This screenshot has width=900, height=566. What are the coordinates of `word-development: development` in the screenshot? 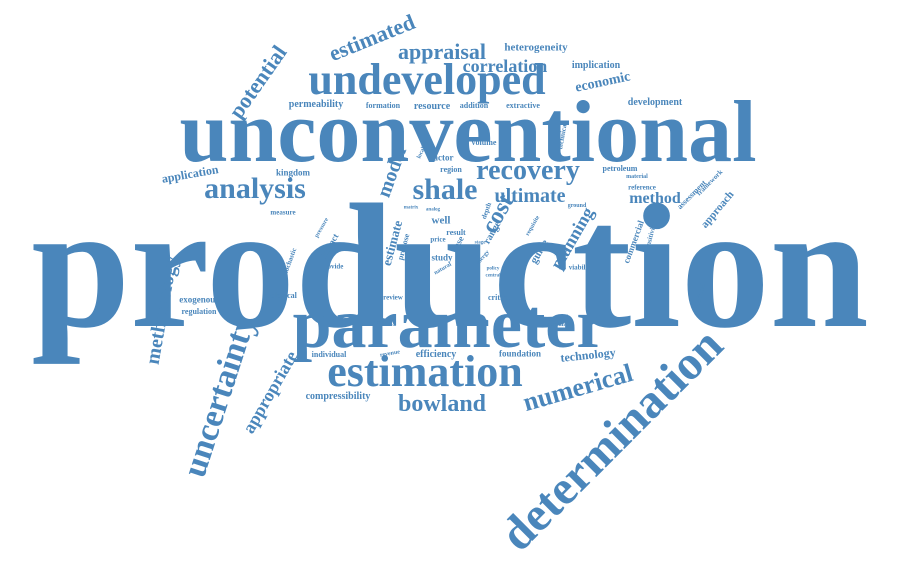 It's located at (655, 102).